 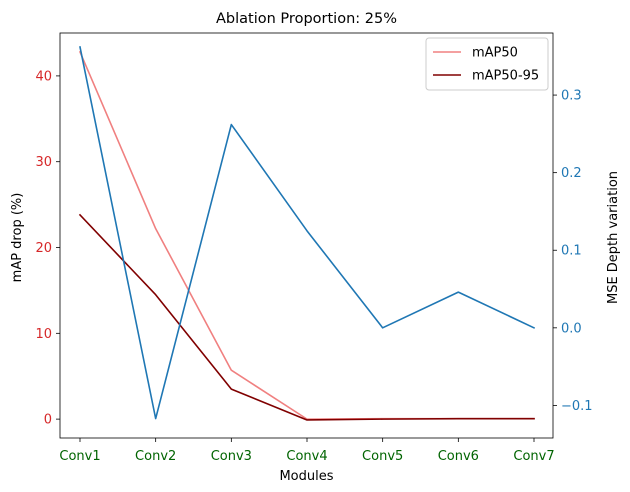 What do you see at coordinates (613, 237) in the screenshot?
I see `y-right-axis-label: MSE Depth variation` at bounding box center [613, 237].